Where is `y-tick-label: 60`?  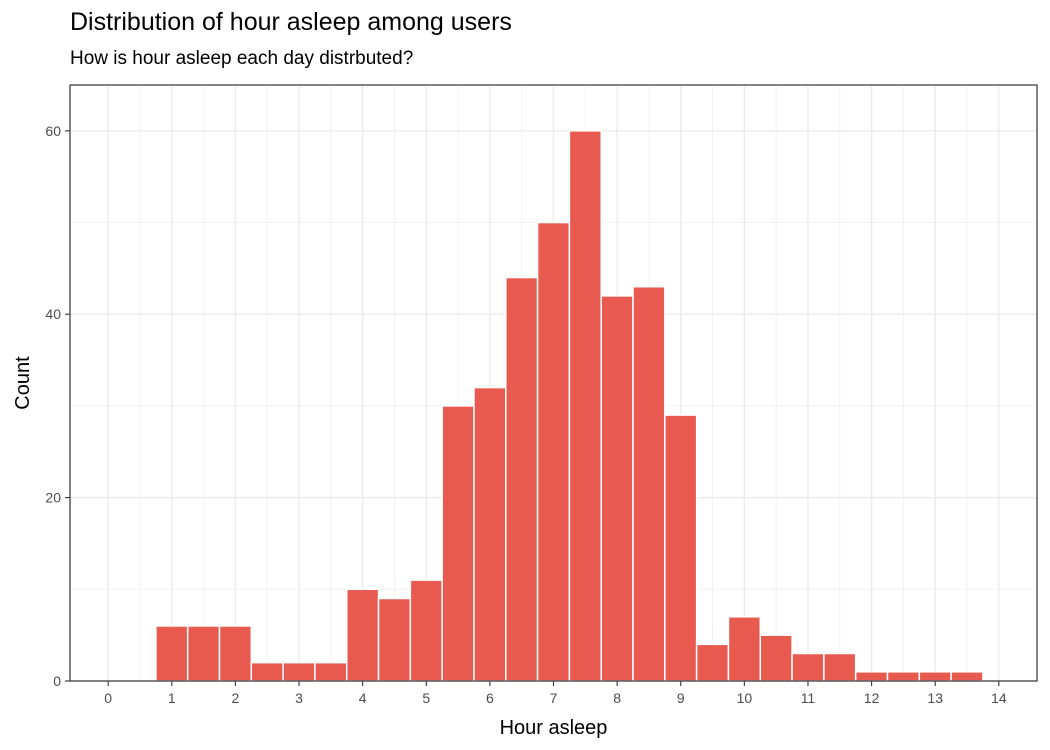 y-tick-label: 60 is located at coordinates (53, 131).